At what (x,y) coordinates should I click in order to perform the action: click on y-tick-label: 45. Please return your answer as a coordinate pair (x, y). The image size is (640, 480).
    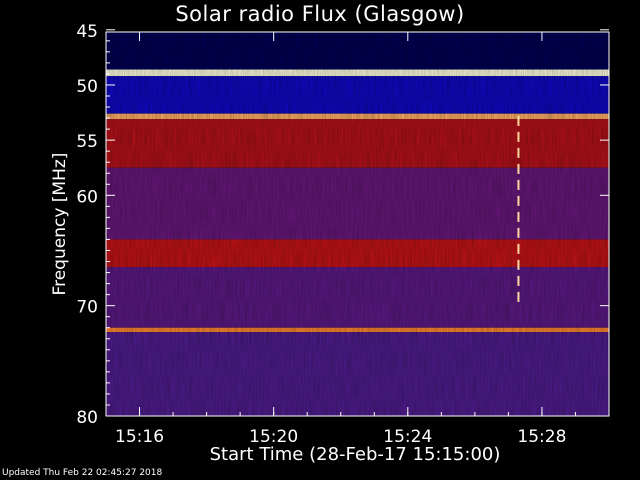
    Looking at the image, I should click on (87, 32).